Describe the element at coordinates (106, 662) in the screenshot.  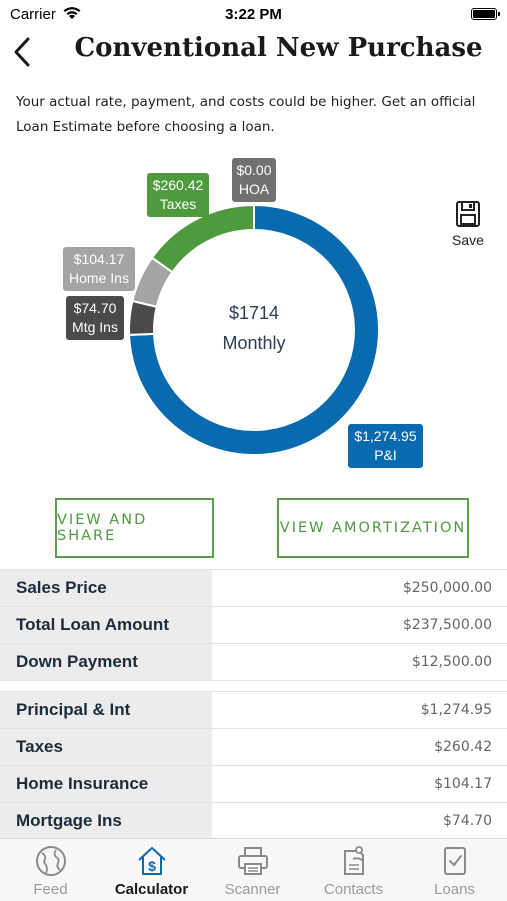
I see `row-label: Down Payment` at that location.